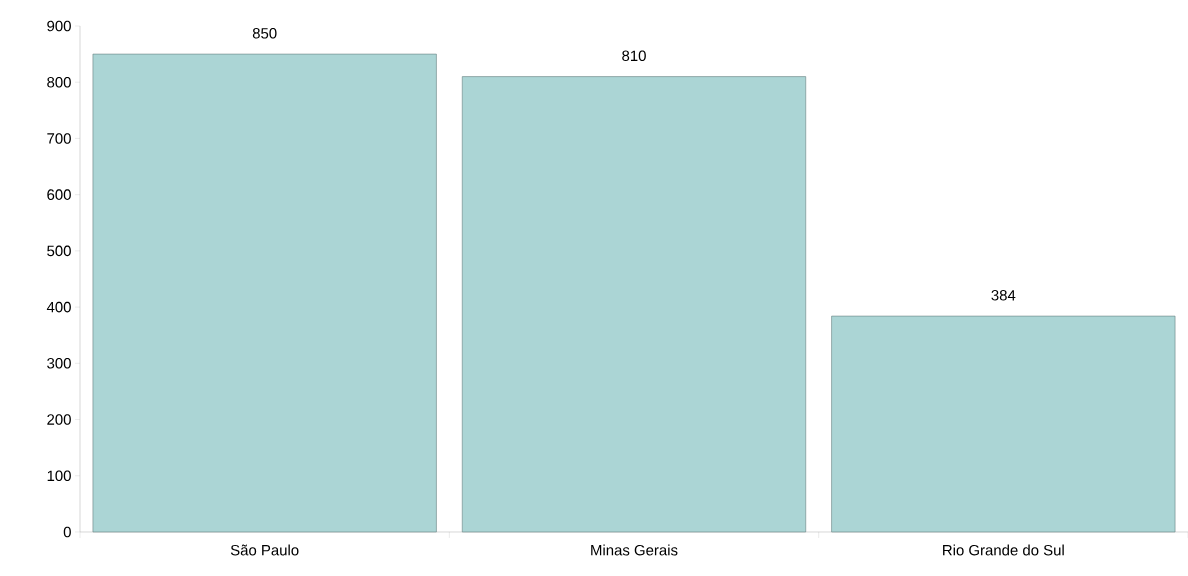  What do you see at coordinates (67, 532) in the screenshot?
I see `y-tick-label: 0` at bounding box center [67, 532].